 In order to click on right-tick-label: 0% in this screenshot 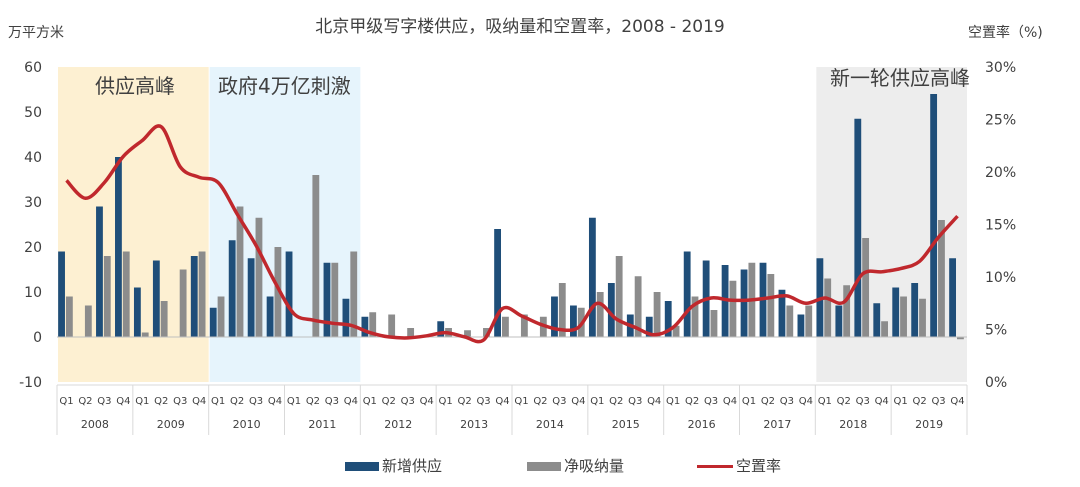, I will do `click(996, 383)`.